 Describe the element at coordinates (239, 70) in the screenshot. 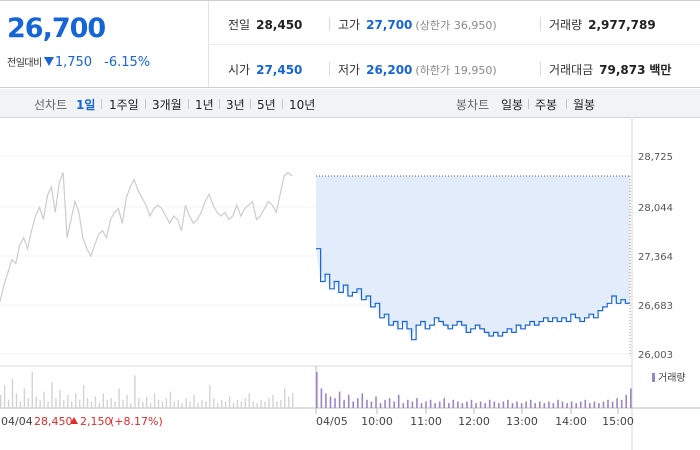

I see `stat-label: 시가` at that location.